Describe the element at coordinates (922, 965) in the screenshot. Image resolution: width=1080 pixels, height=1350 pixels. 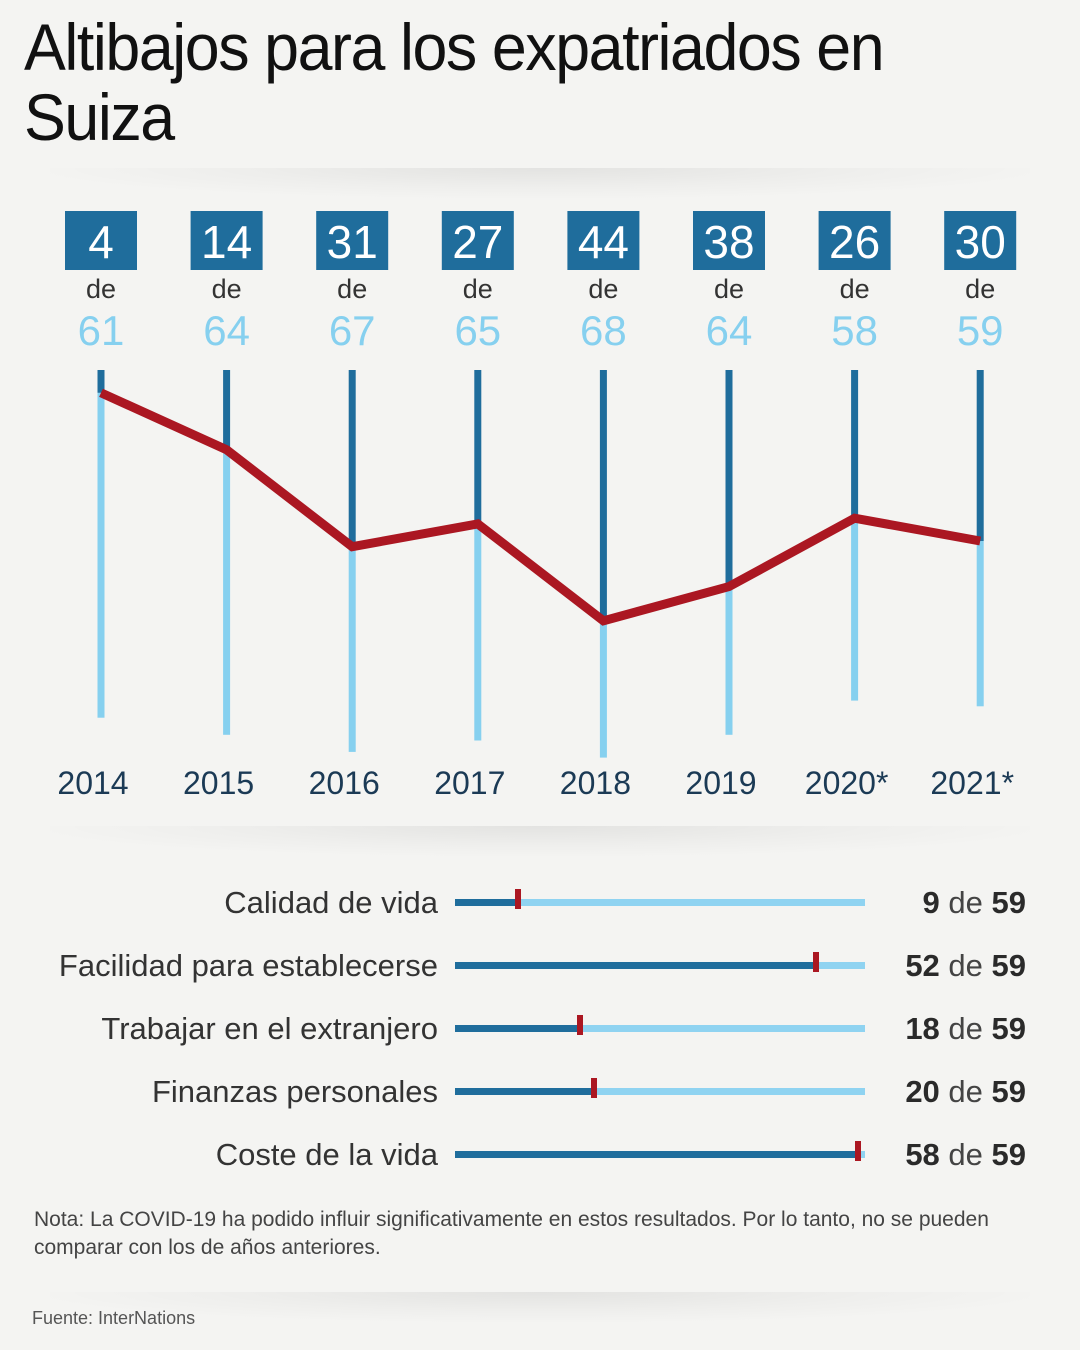
I see `category-rank: 52` at that location.